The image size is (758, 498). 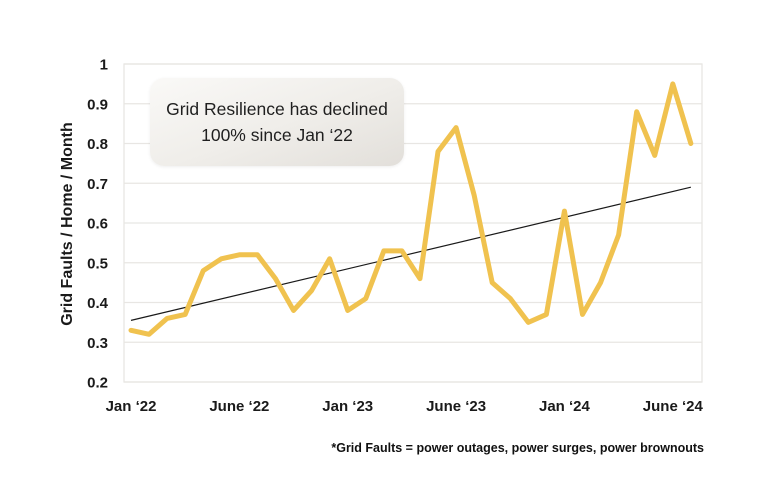 What do you see at coordinates (97, 383) in the screenshot?
I see `y-tick-label: 0.2` at bounding box center [97, 383].